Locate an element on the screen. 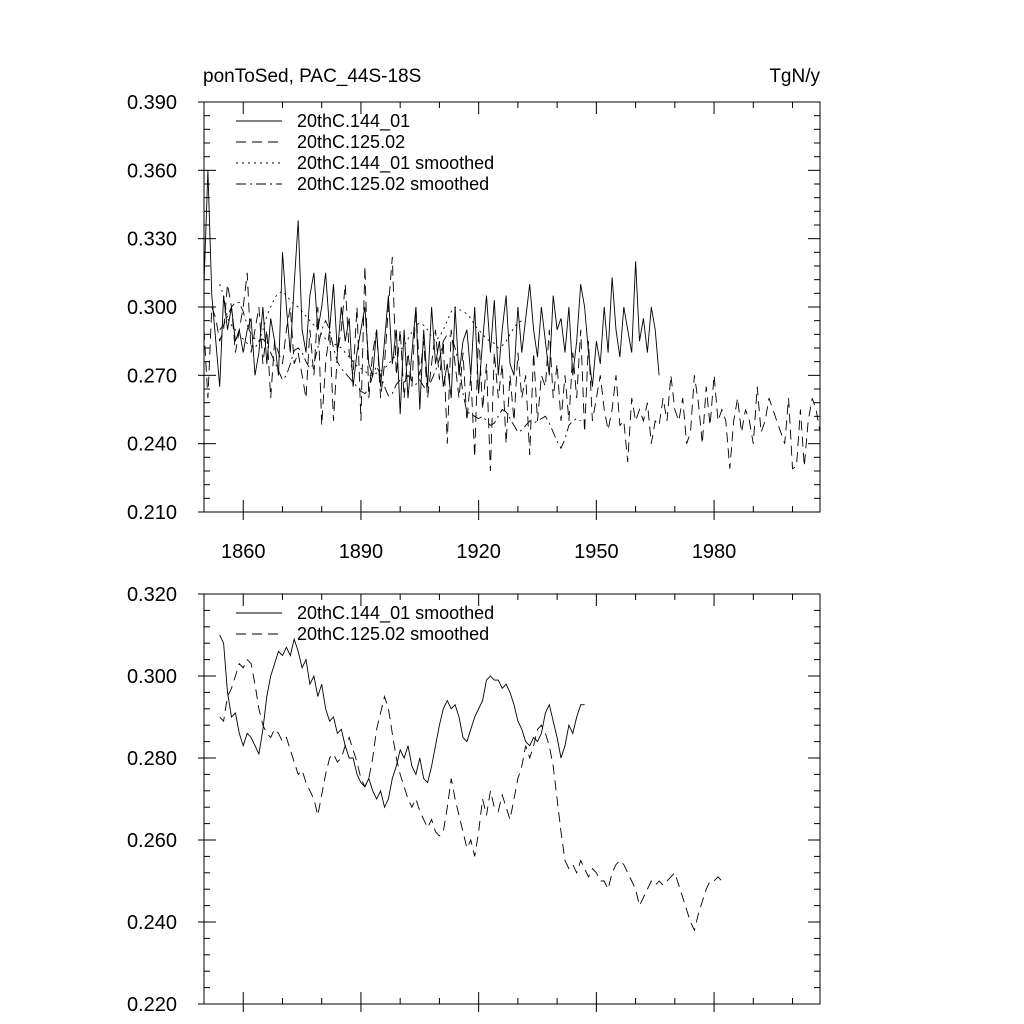 This screenshot has height=1024, width=1024. x-tick-label: 1980 is located at coordinates (714, 552).